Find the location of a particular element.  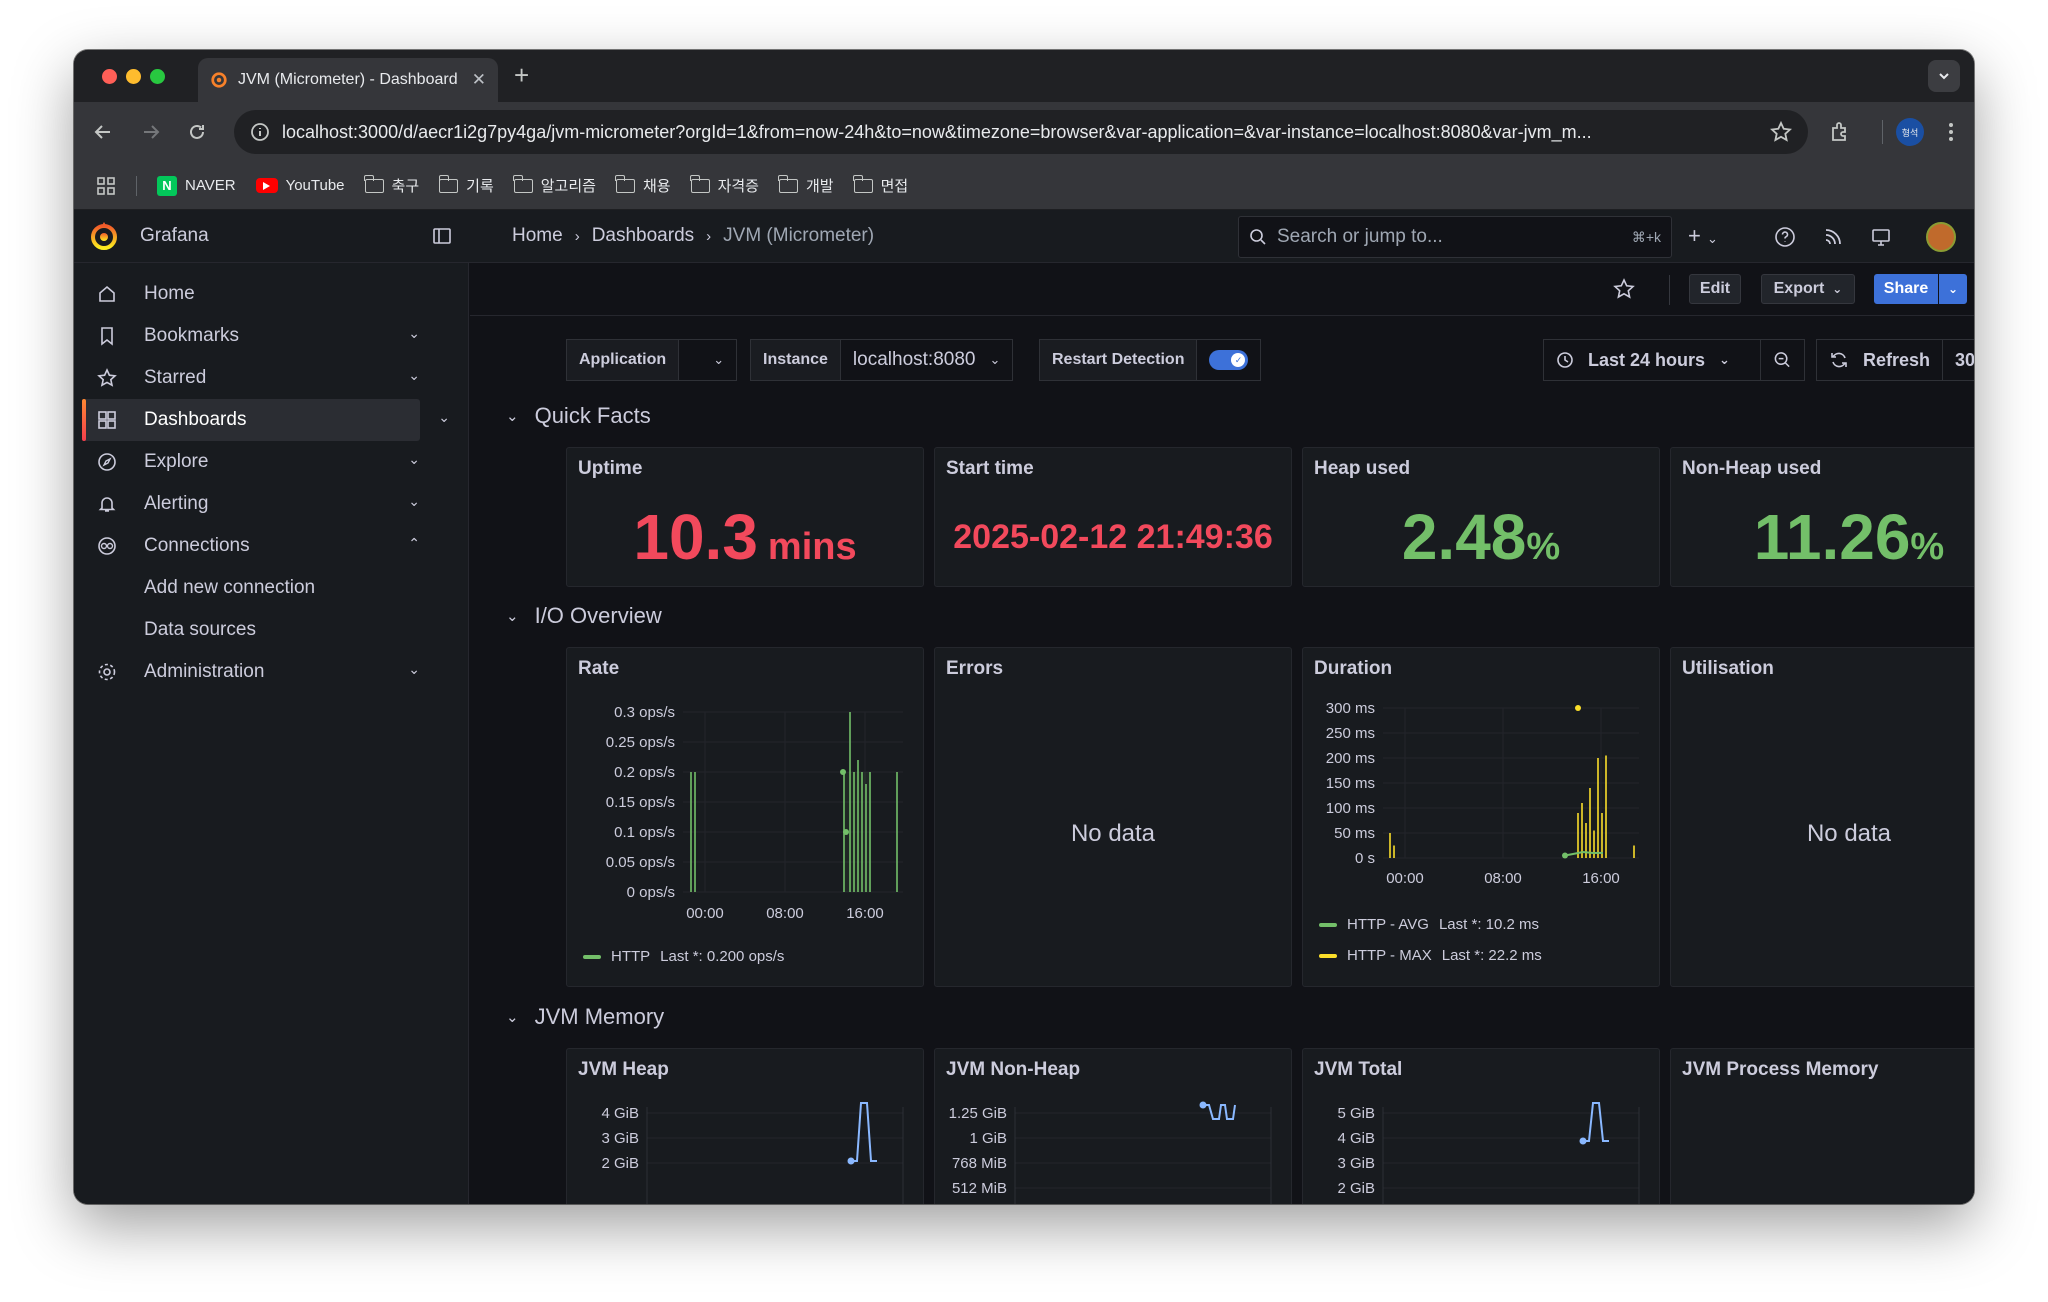

panel-errors: Errors No data is located at coordinates (1113, 817).